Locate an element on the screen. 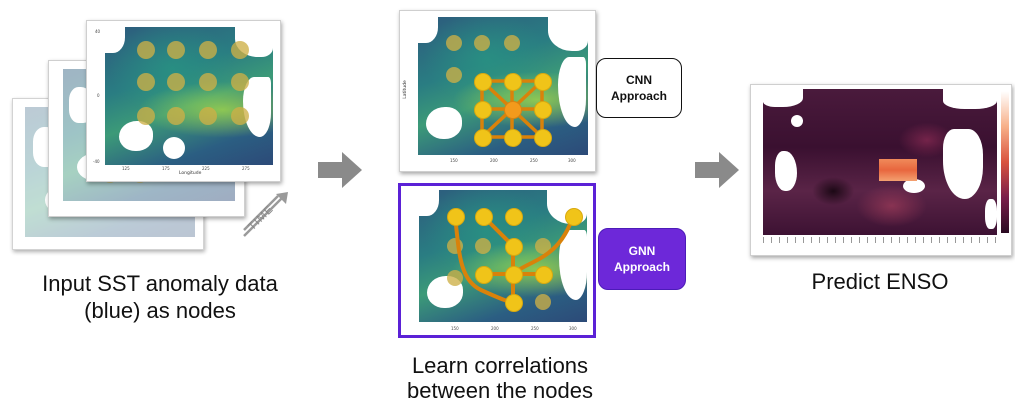  cnn-map-panel: 150 200 250 300 Latitude is located at coordinates (497, 91).